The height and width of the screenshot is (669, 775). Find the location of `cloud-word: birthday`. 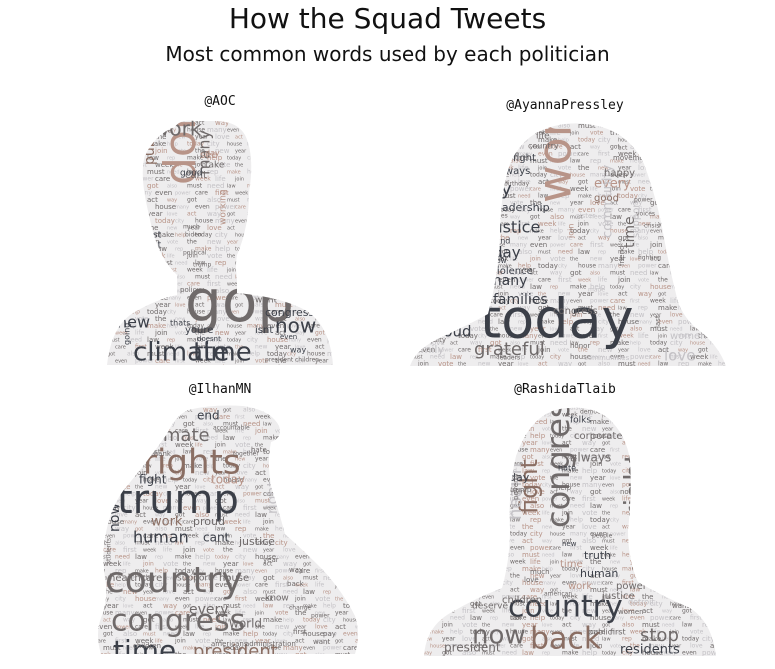

cloud-word: birthday is located at coordinates (517, 184).